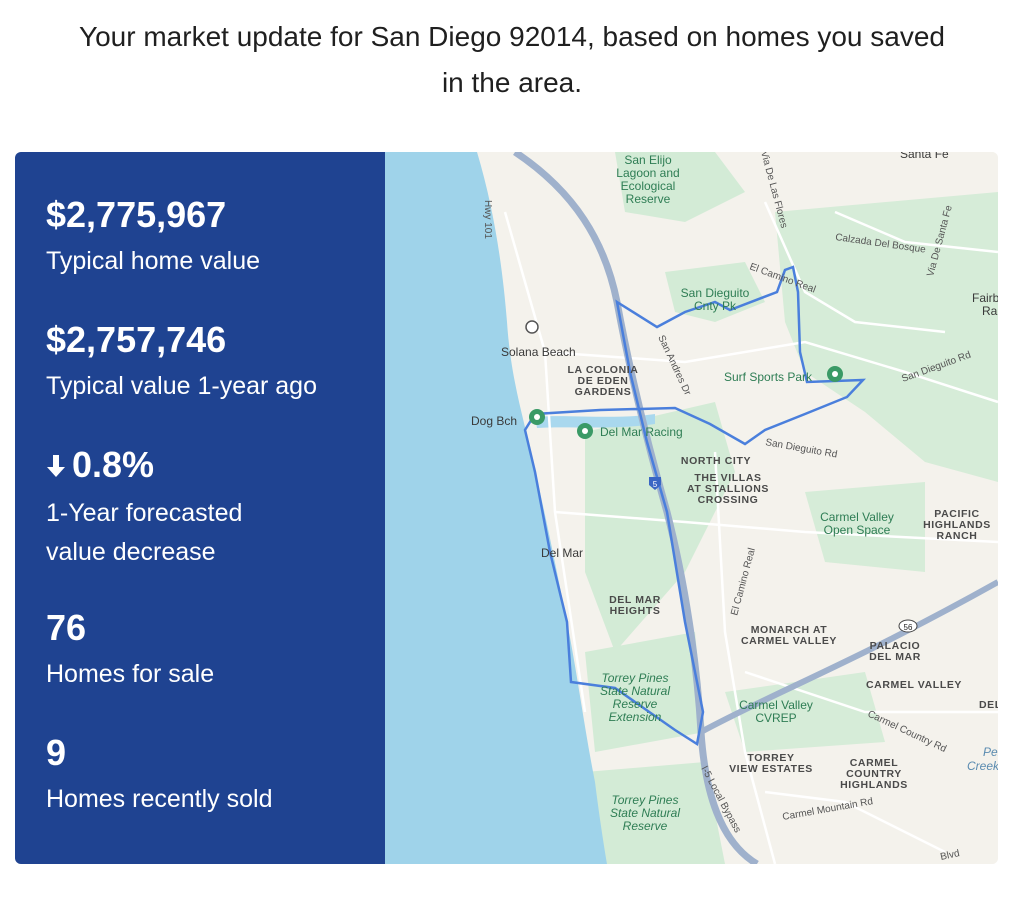 Image resolution: width=1024 pixels, height=909 pixels. What do you see at coordinates (789, 630) in the screenshot?
I see `label-monarch-1: MONARCH AT` at bounding box center [789, 630].